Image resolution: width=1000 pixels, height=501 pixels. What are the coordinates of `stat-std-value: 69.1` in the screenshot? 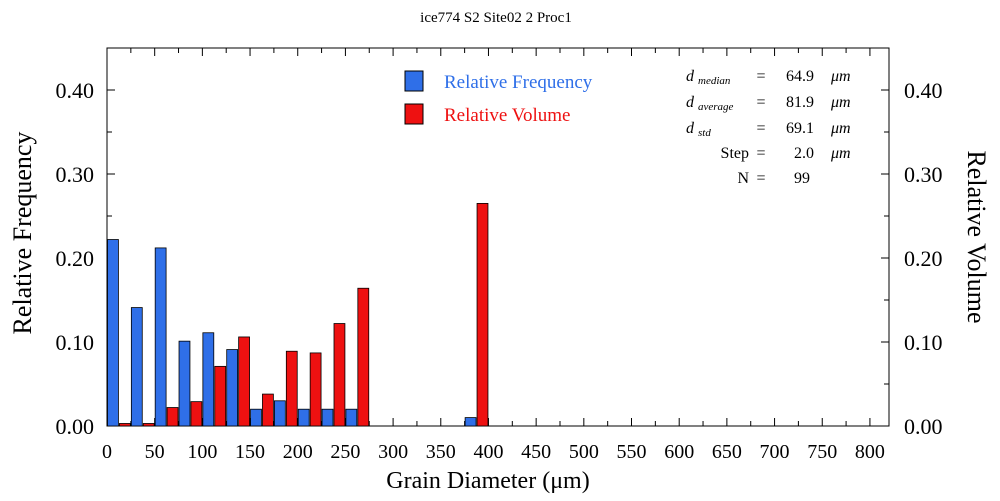 It's located at (800, 128).